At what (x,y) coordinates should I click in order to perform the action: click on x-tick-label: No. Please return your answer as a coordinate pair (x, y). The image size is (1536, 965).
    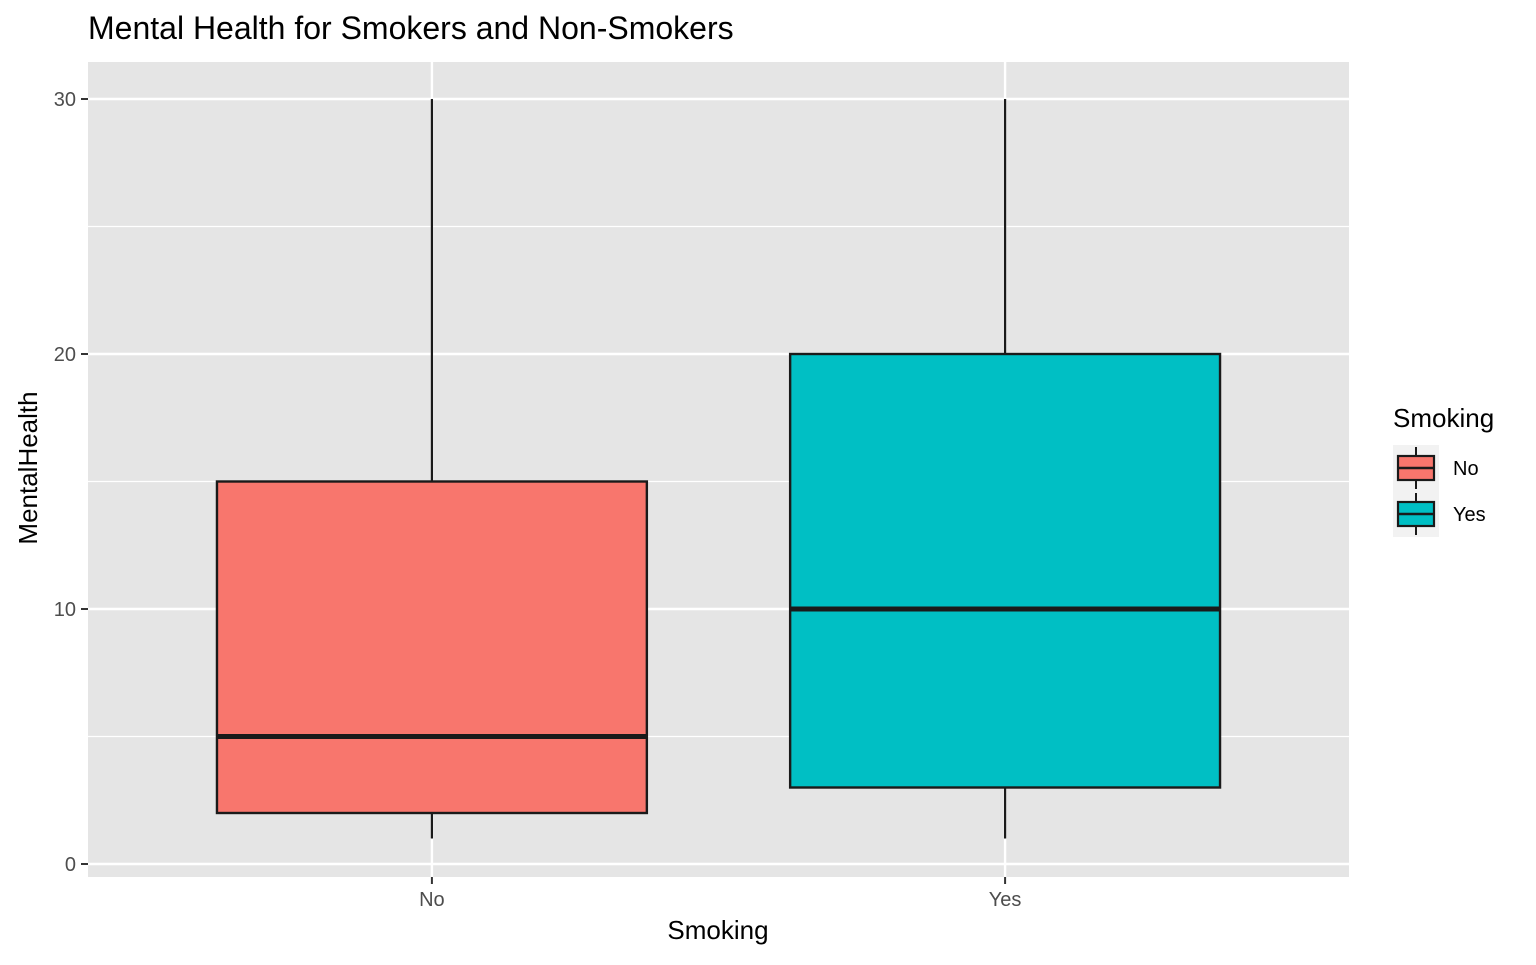
    Looking at the image, I should click on (432, 900).